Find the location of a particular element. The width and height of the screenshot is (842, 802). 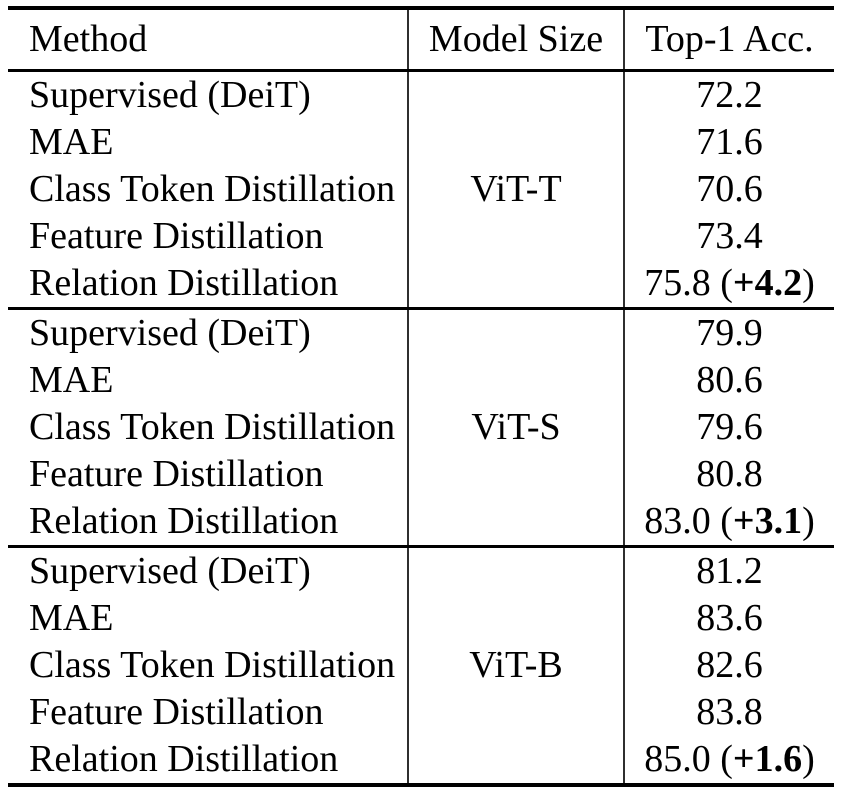

acc-cell: 80.6 is located at coordinates (729, 380).